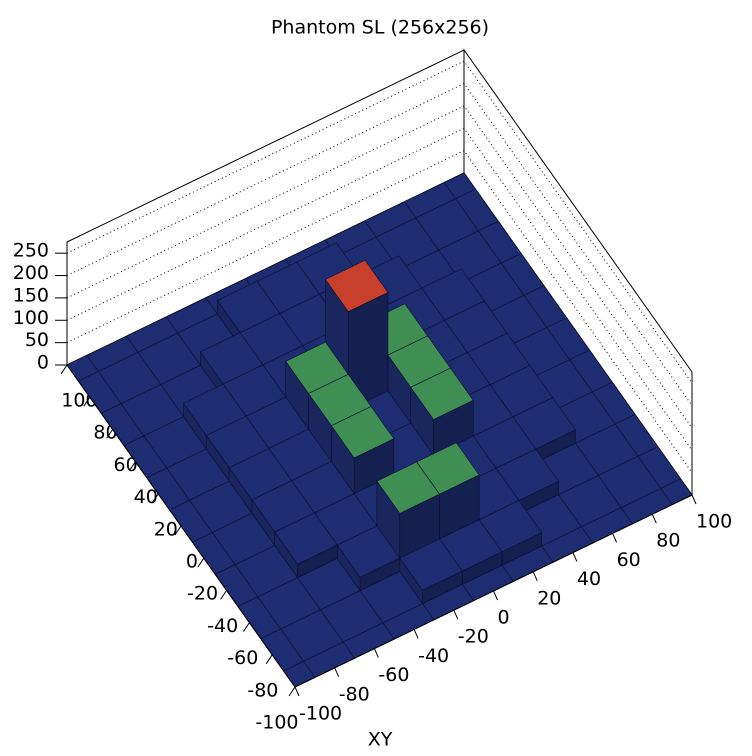 The height and width of the screenshot is (756, 752). What do you see at coordinates (504, 618) in the screenshot?
I see `x-tick-label: 0` at bounding box center [504, 618].